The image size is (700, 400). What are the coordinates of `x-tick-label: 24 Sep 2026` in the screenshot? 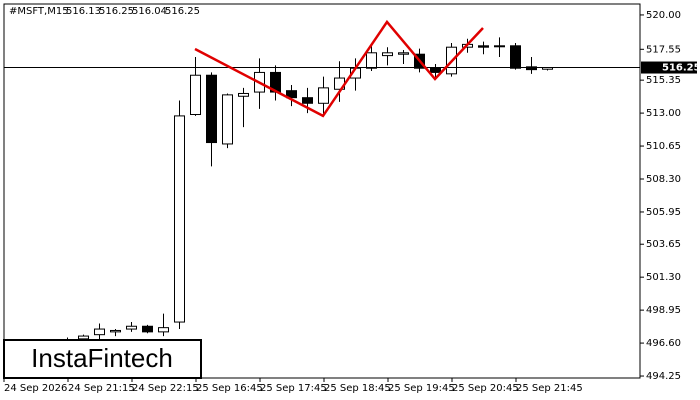 It's located at (35, 388).